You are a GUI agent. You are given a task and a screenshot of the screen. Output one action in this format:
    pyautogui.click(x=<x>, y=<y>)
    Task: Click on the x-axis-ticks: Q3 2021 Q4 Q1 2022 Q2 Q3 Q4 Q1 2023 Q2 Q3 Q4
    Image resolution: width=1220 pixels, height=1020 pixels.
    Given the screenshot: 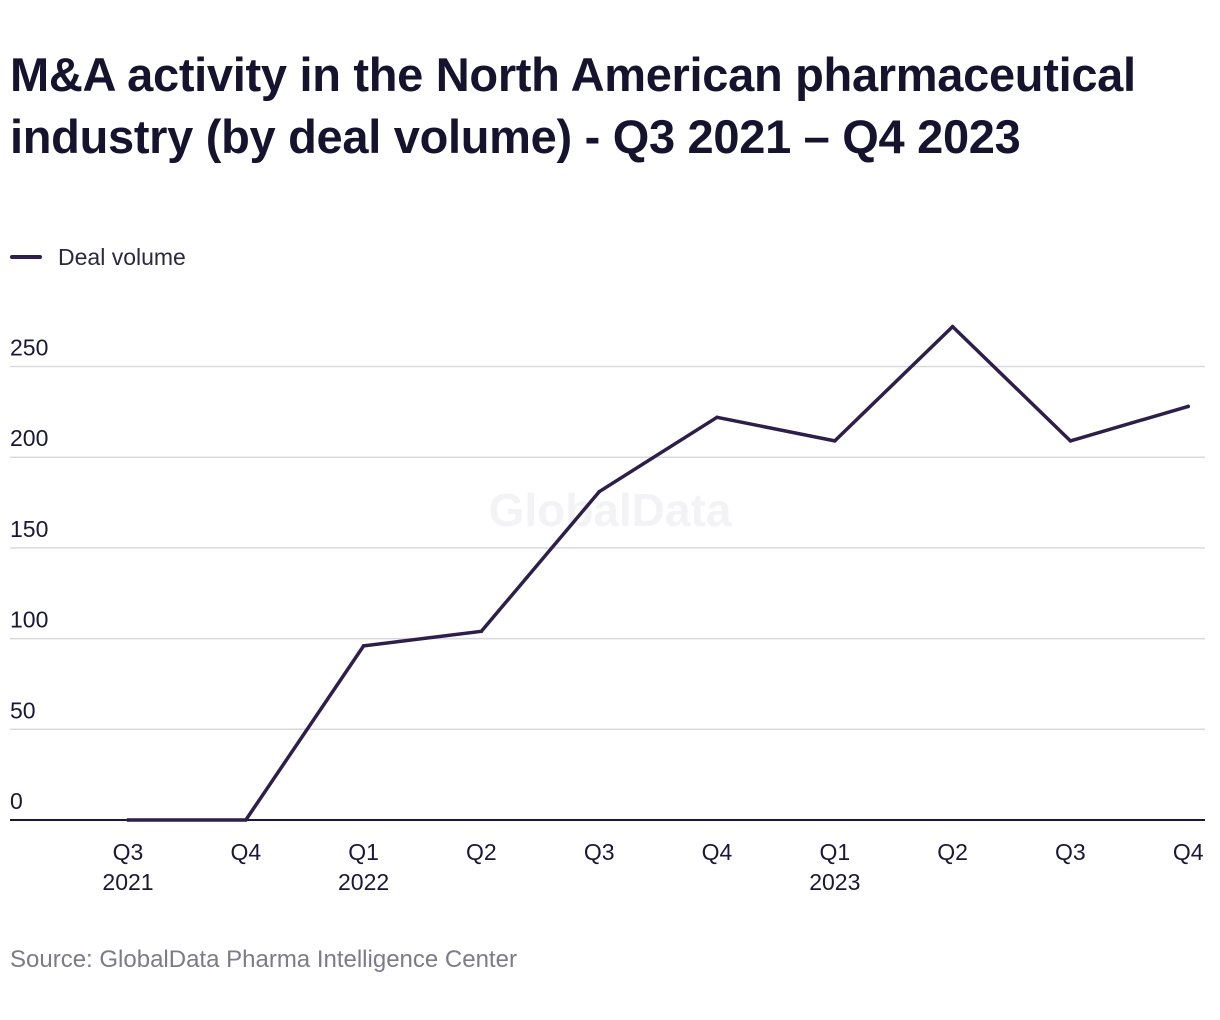 What is the action you would take?
    pyautogui.click(x=652, y=867)
    